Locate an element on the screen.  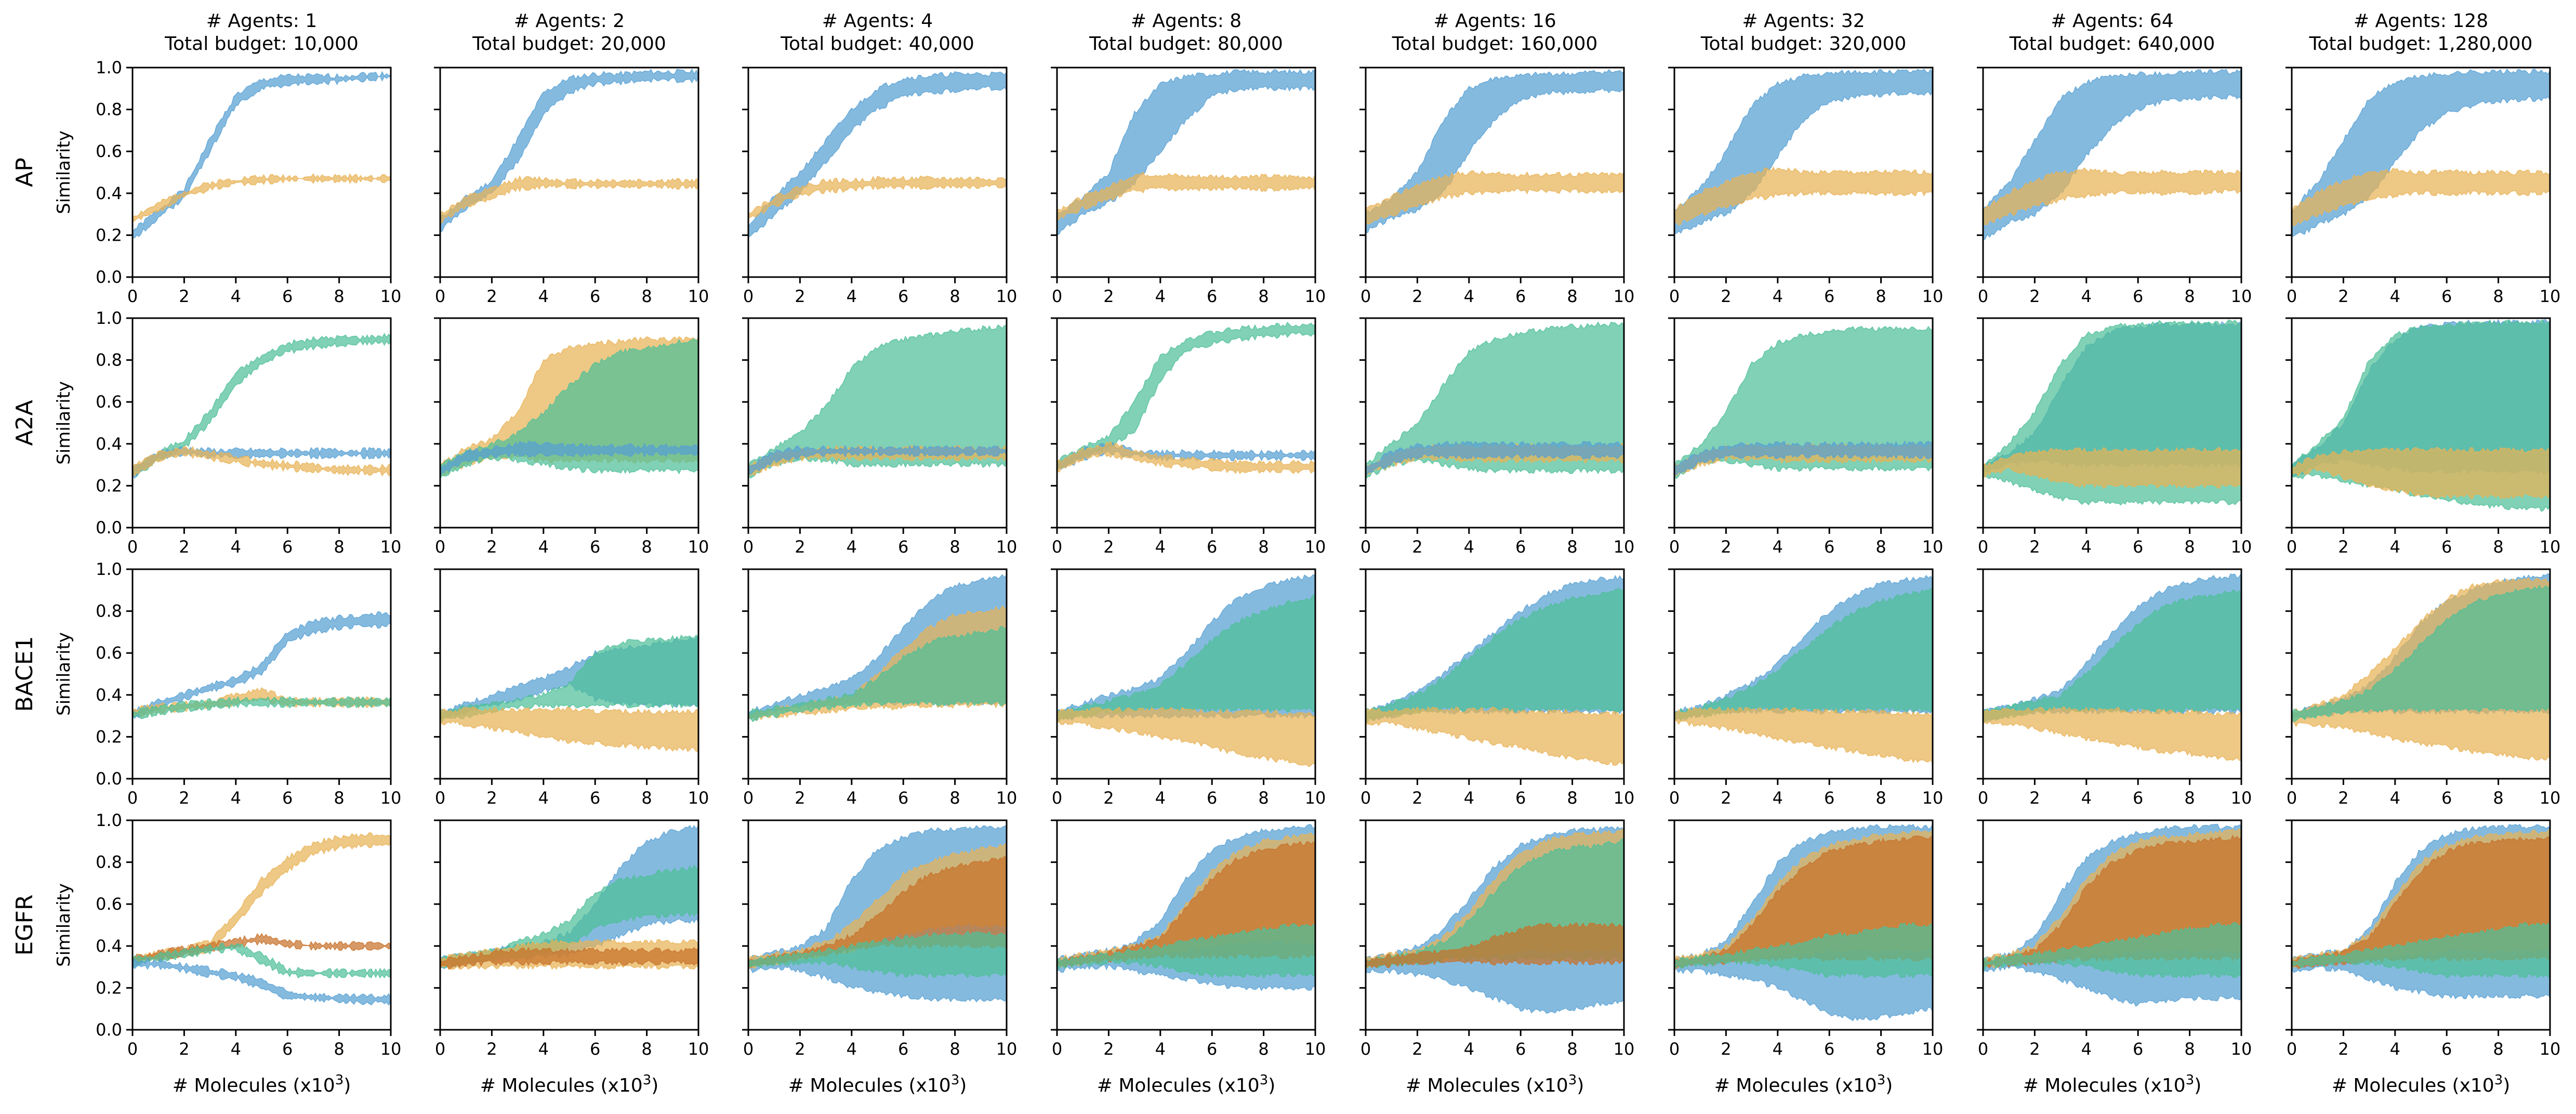
column-title-agents: # Agents: 1 is located at coordinates (261, 21).